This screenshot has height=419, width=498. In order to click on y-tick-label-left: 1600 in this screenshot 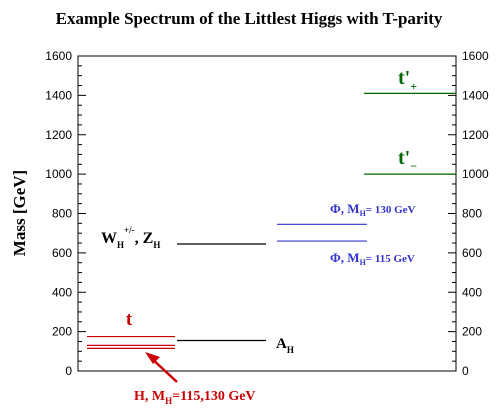, I will do `click(58, 56)`.